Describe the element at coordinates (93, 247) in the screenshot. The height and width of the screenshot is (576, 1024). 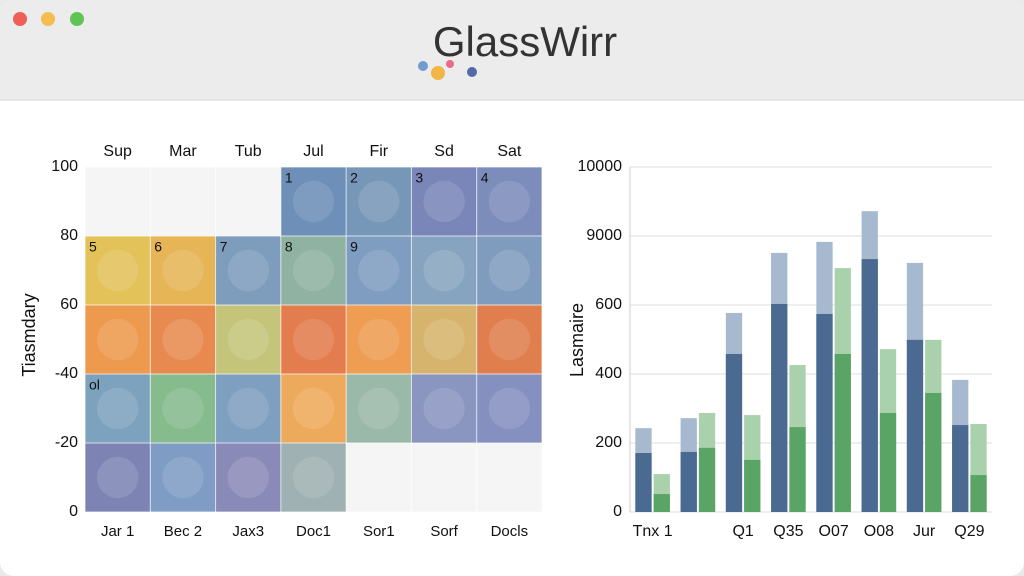
I see `day-number: 5` at that location.